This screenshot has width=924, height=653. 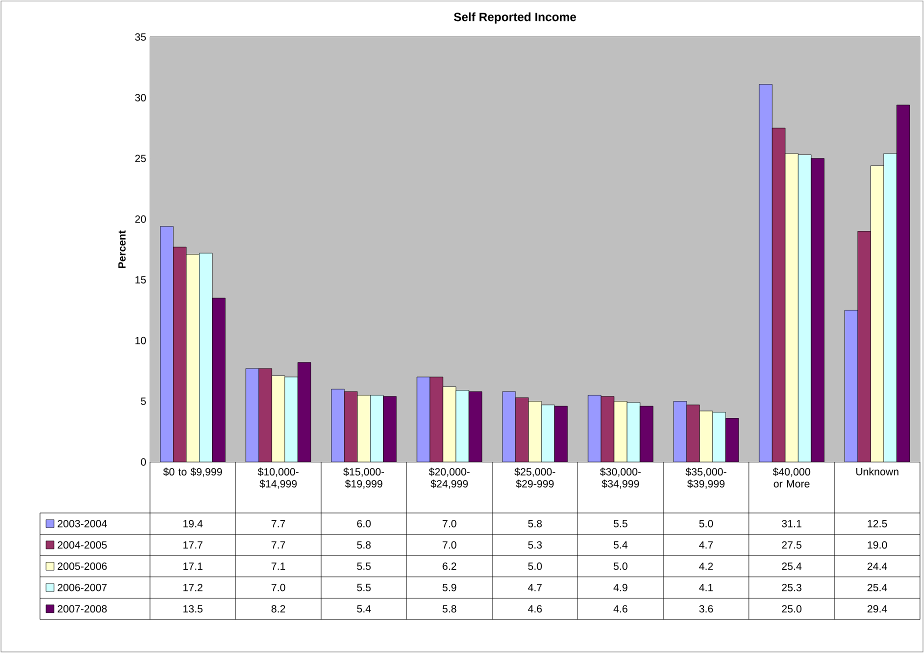 I want to click on data-label: 29.4, so click(x=878, y=609).